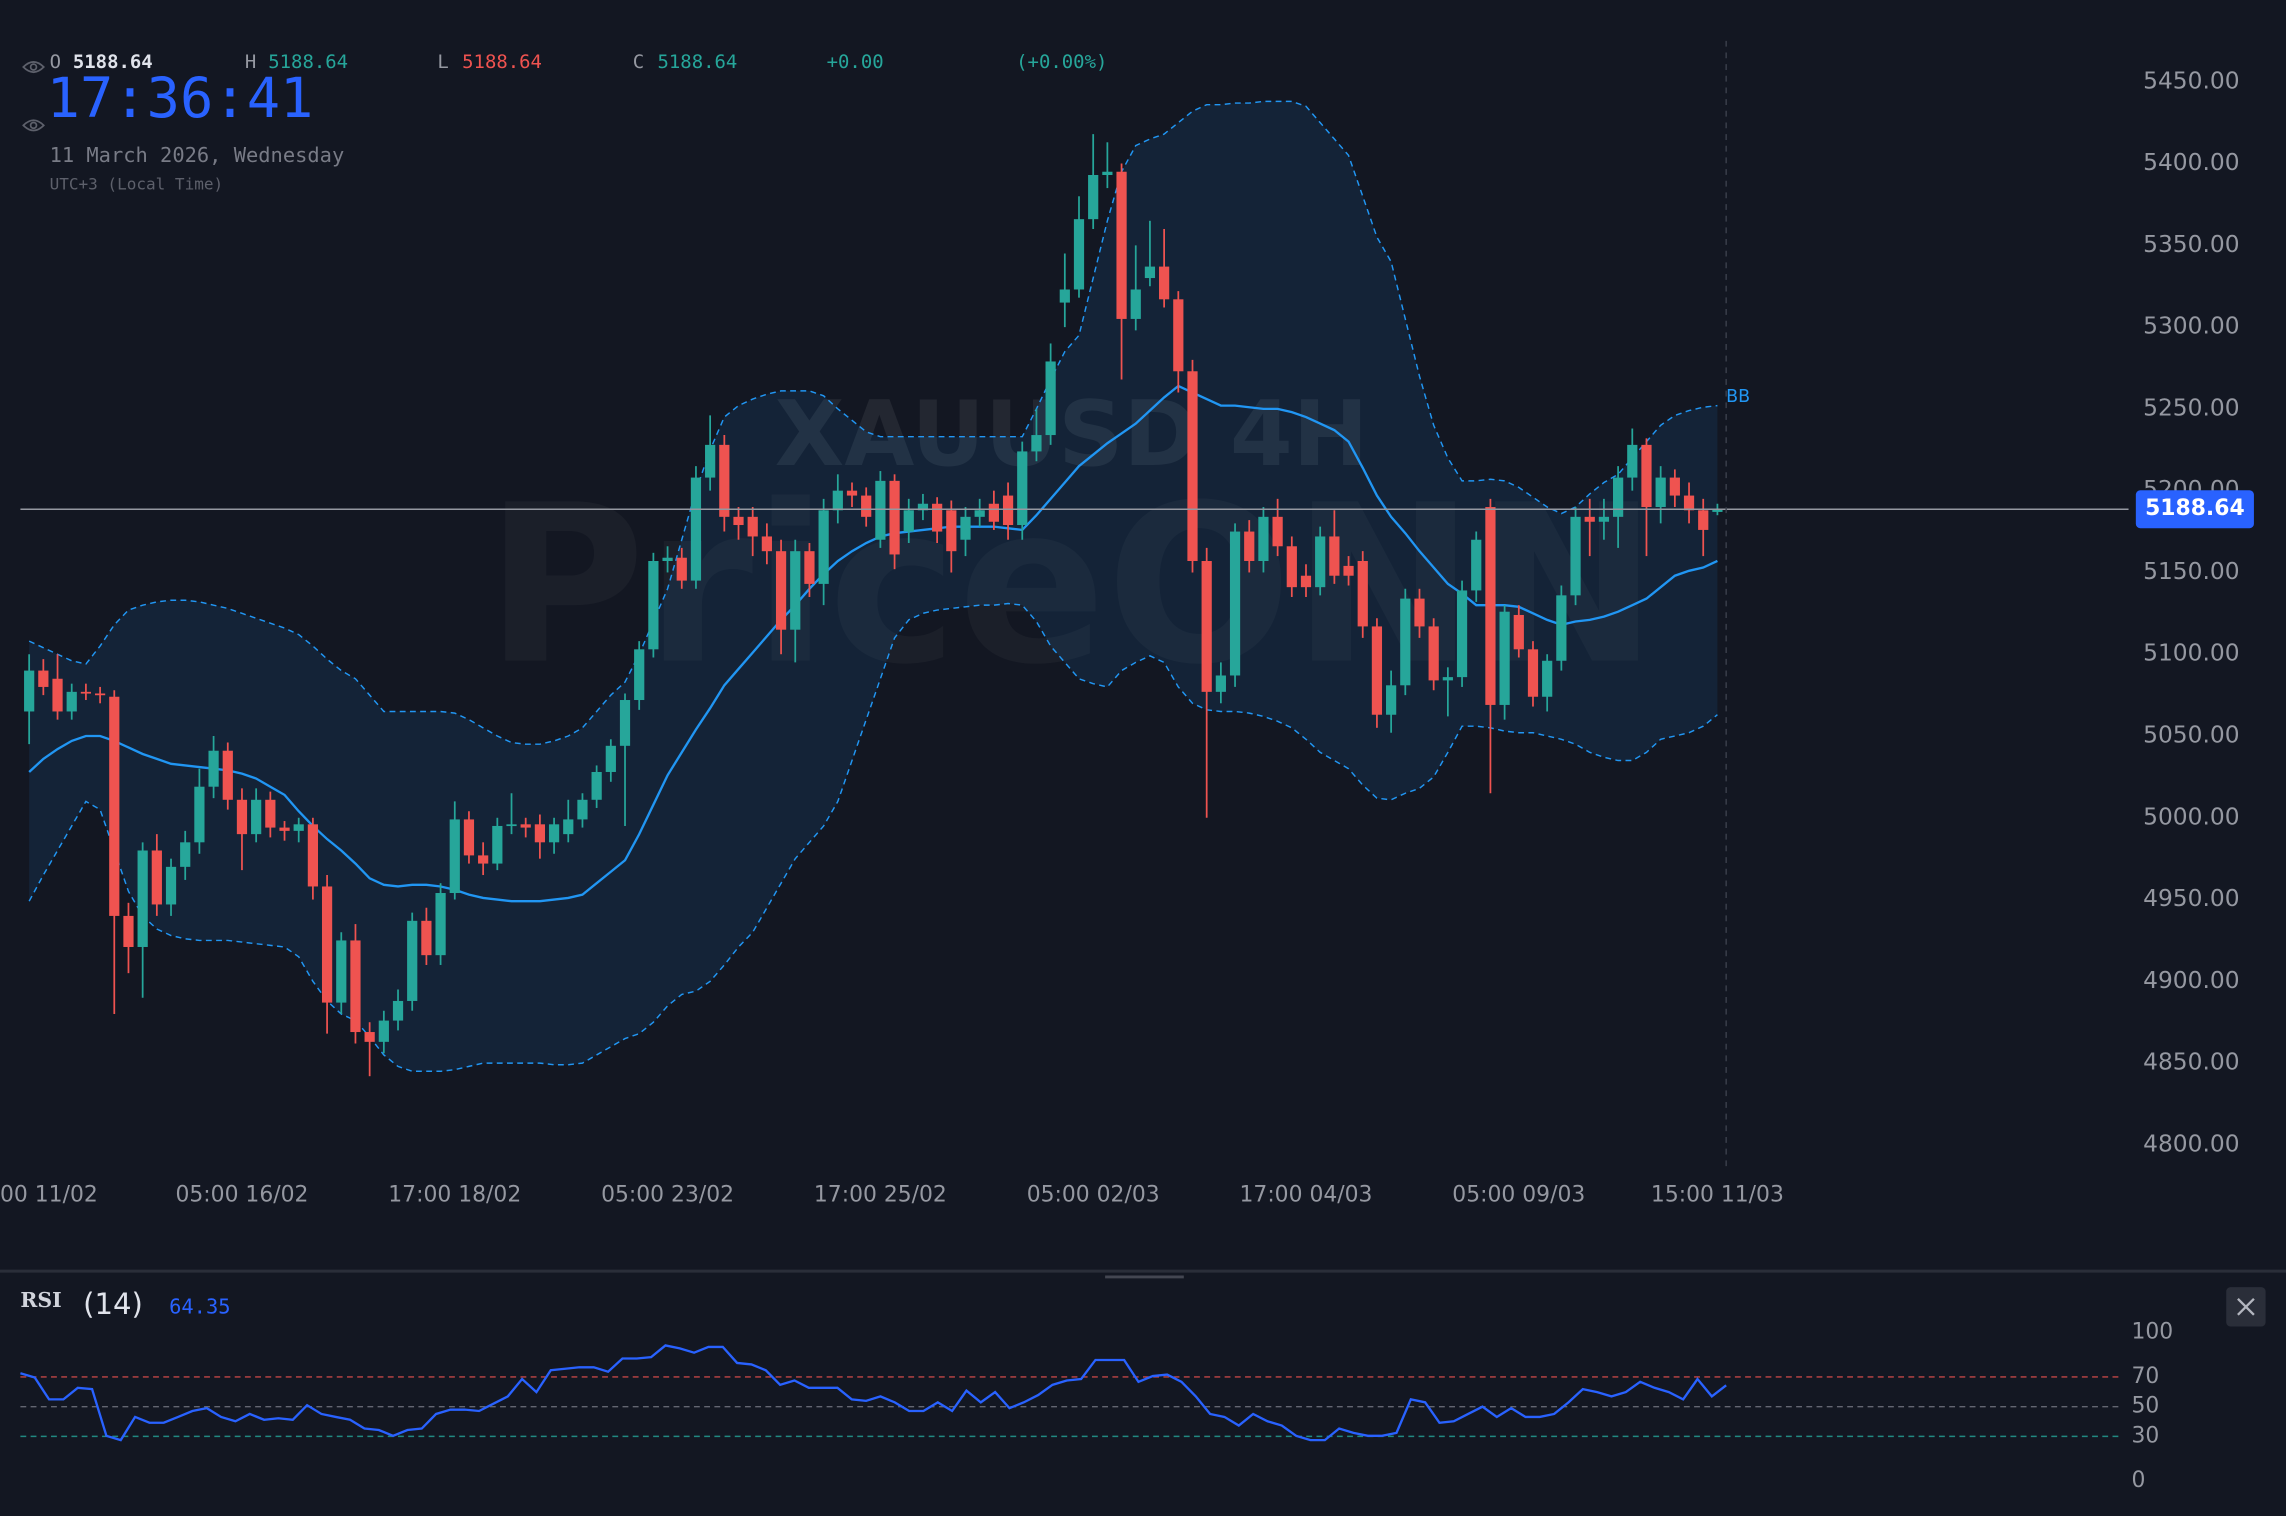 Image resolution: width=2286 pixels, height=1516 pixels. I want to click on eye-icon, so click(33, 96).